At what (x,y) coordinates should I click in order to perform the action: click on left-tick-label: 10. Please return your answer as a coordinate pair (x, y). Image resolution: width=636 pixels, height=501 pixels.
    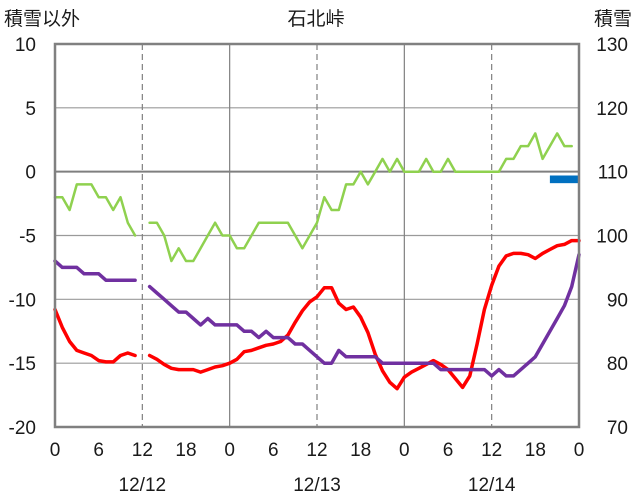
    Looking at the image, I should click on (25, 45).